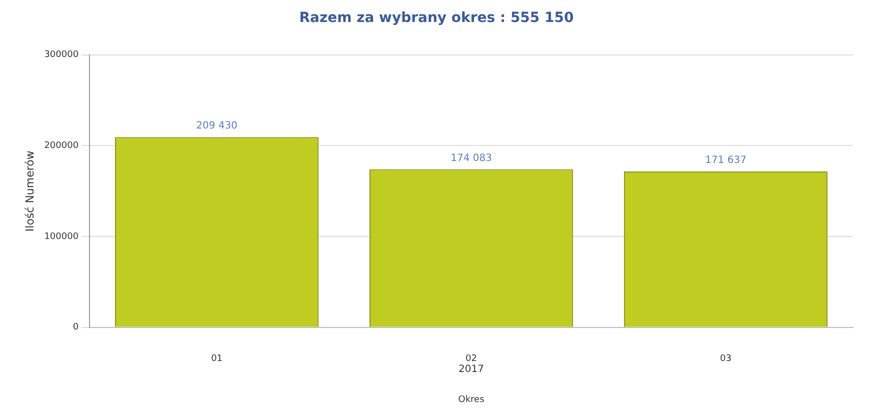  I want to click on y-tick-label: 100000, so click(61, 237).